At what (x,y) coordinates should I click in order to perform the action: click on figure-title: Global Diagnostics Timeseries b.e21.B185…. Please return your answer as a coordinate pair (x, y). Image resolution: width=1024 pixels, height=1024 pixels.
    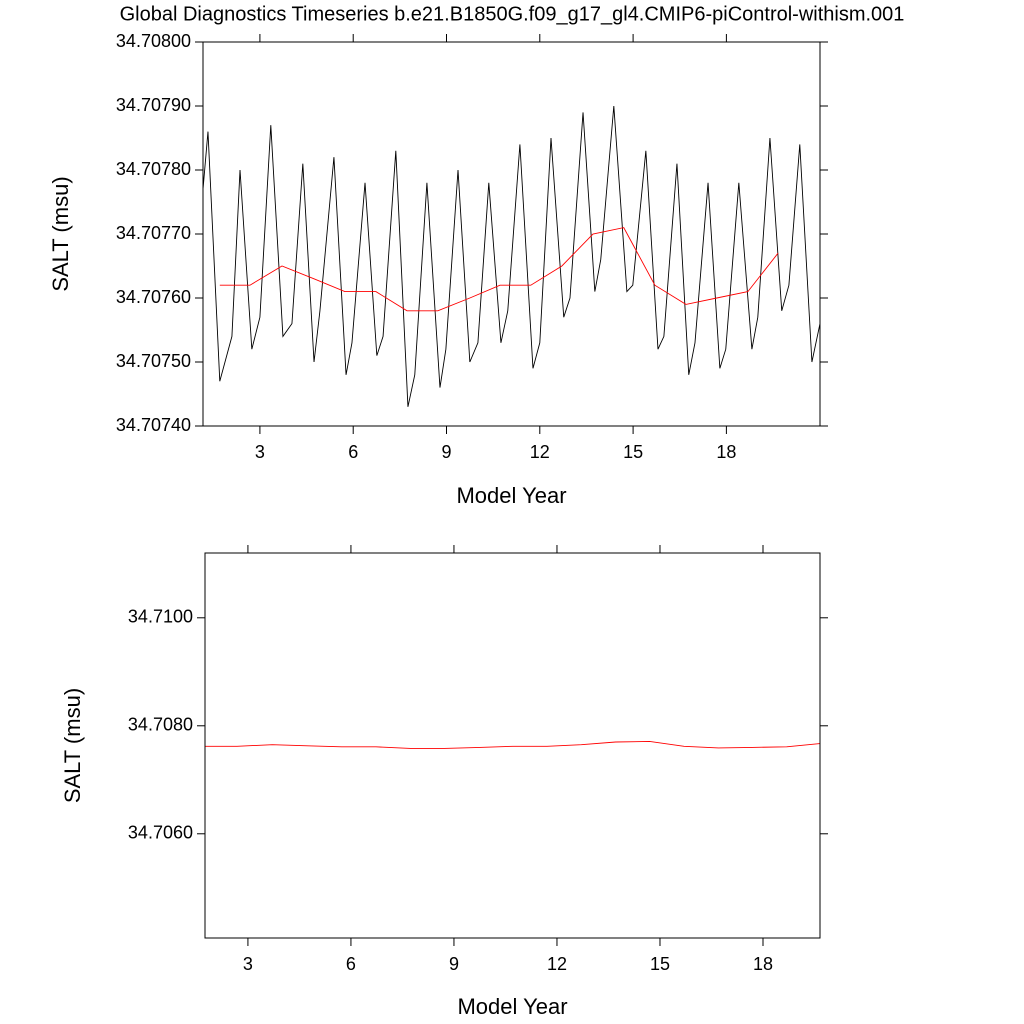
    Looking at the image, I should click on (512, 14).